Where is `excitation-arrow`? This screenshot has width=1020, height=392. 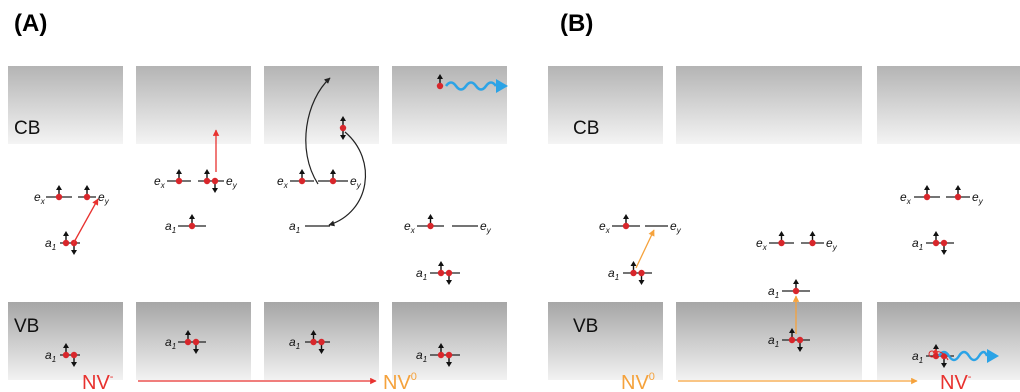 excitation-arrow is located at coordinates (85, 221).